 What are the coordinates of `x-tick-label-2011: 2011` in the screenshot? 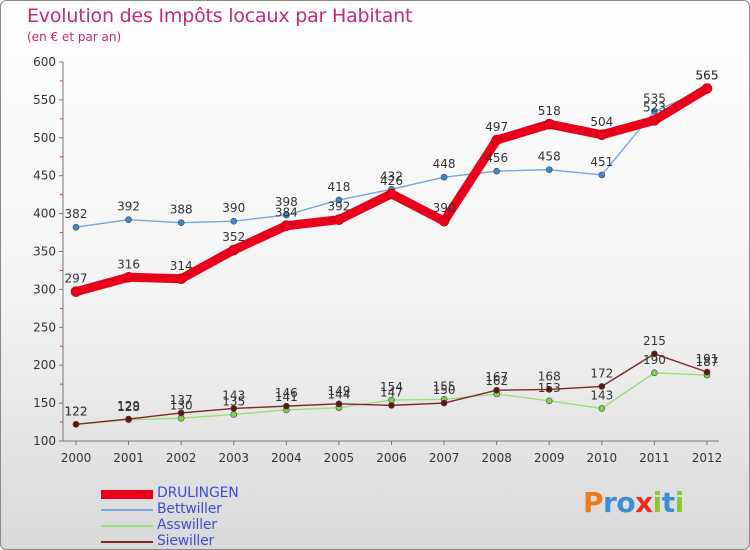 It's located at (654, 458).